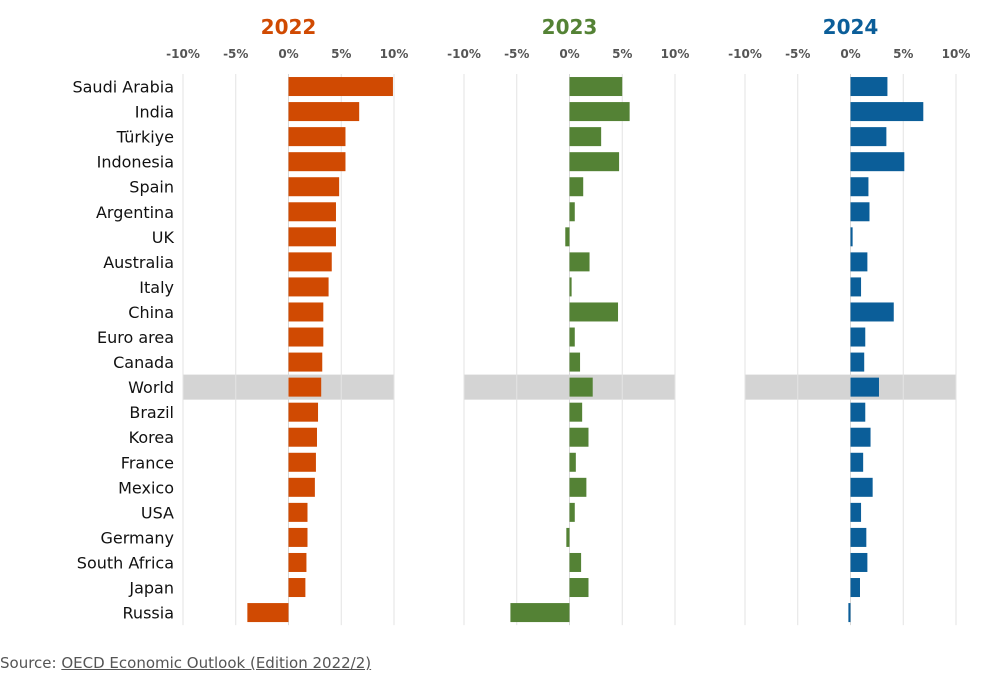 Image resolution: width=1001 pixels, height=695 pixels. What do you see at coordinates (157, 512) in the screenshot?
I see `category-label-usa: USA` at bounding box center [157, 512].